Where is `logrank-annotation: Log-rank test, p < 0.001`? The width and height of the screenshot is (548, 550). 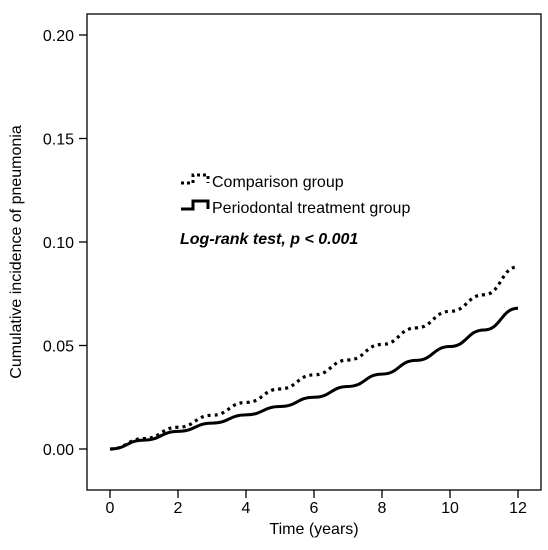 logrank-annotation: Log-rank test, p < 0.001 is located at coordinates (269, 239).